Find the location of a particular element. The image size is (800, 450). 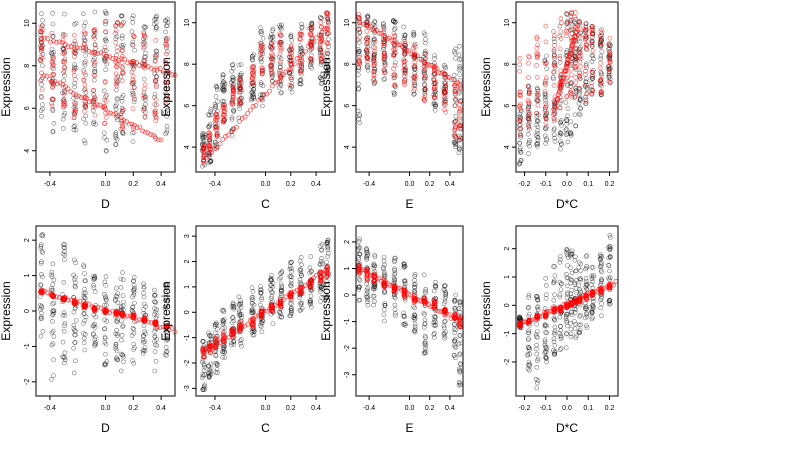

x-tick-label: 0.4 is located at coordinates (161, 408).